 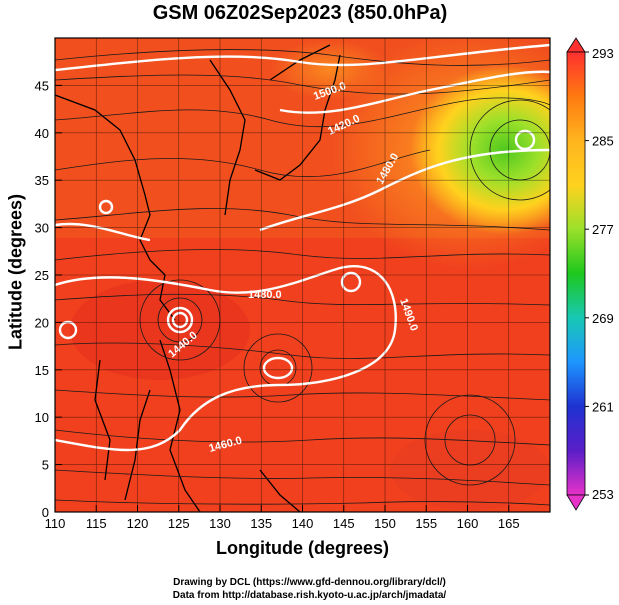 What do you see at coordinates (42, 370) in the screenshot?
I see `y-tick-label: 15` at bounding box center [42, 370].